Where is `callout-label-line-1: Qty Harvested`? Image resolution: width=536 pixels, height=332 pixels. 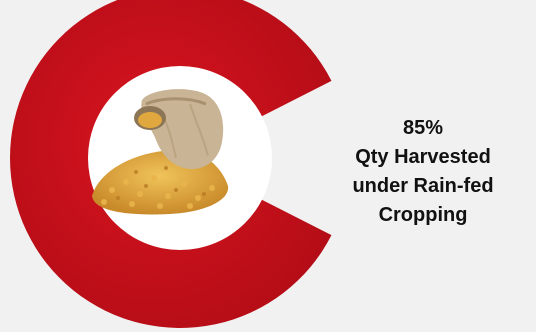 callout-label-line-1: Qty Harvested is located at coordinates (423, 157).